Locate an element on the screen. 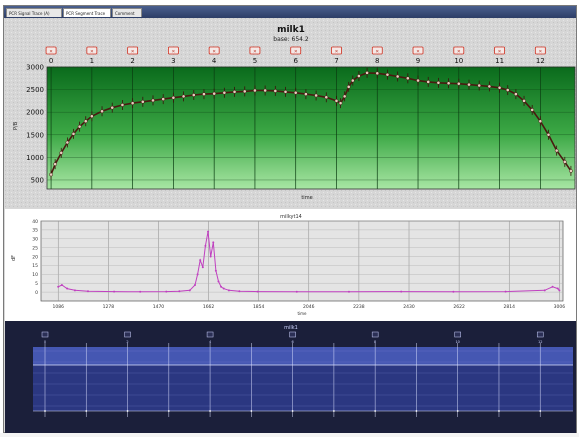  y-tick-label: 30 is located at coordinates (35, 240).